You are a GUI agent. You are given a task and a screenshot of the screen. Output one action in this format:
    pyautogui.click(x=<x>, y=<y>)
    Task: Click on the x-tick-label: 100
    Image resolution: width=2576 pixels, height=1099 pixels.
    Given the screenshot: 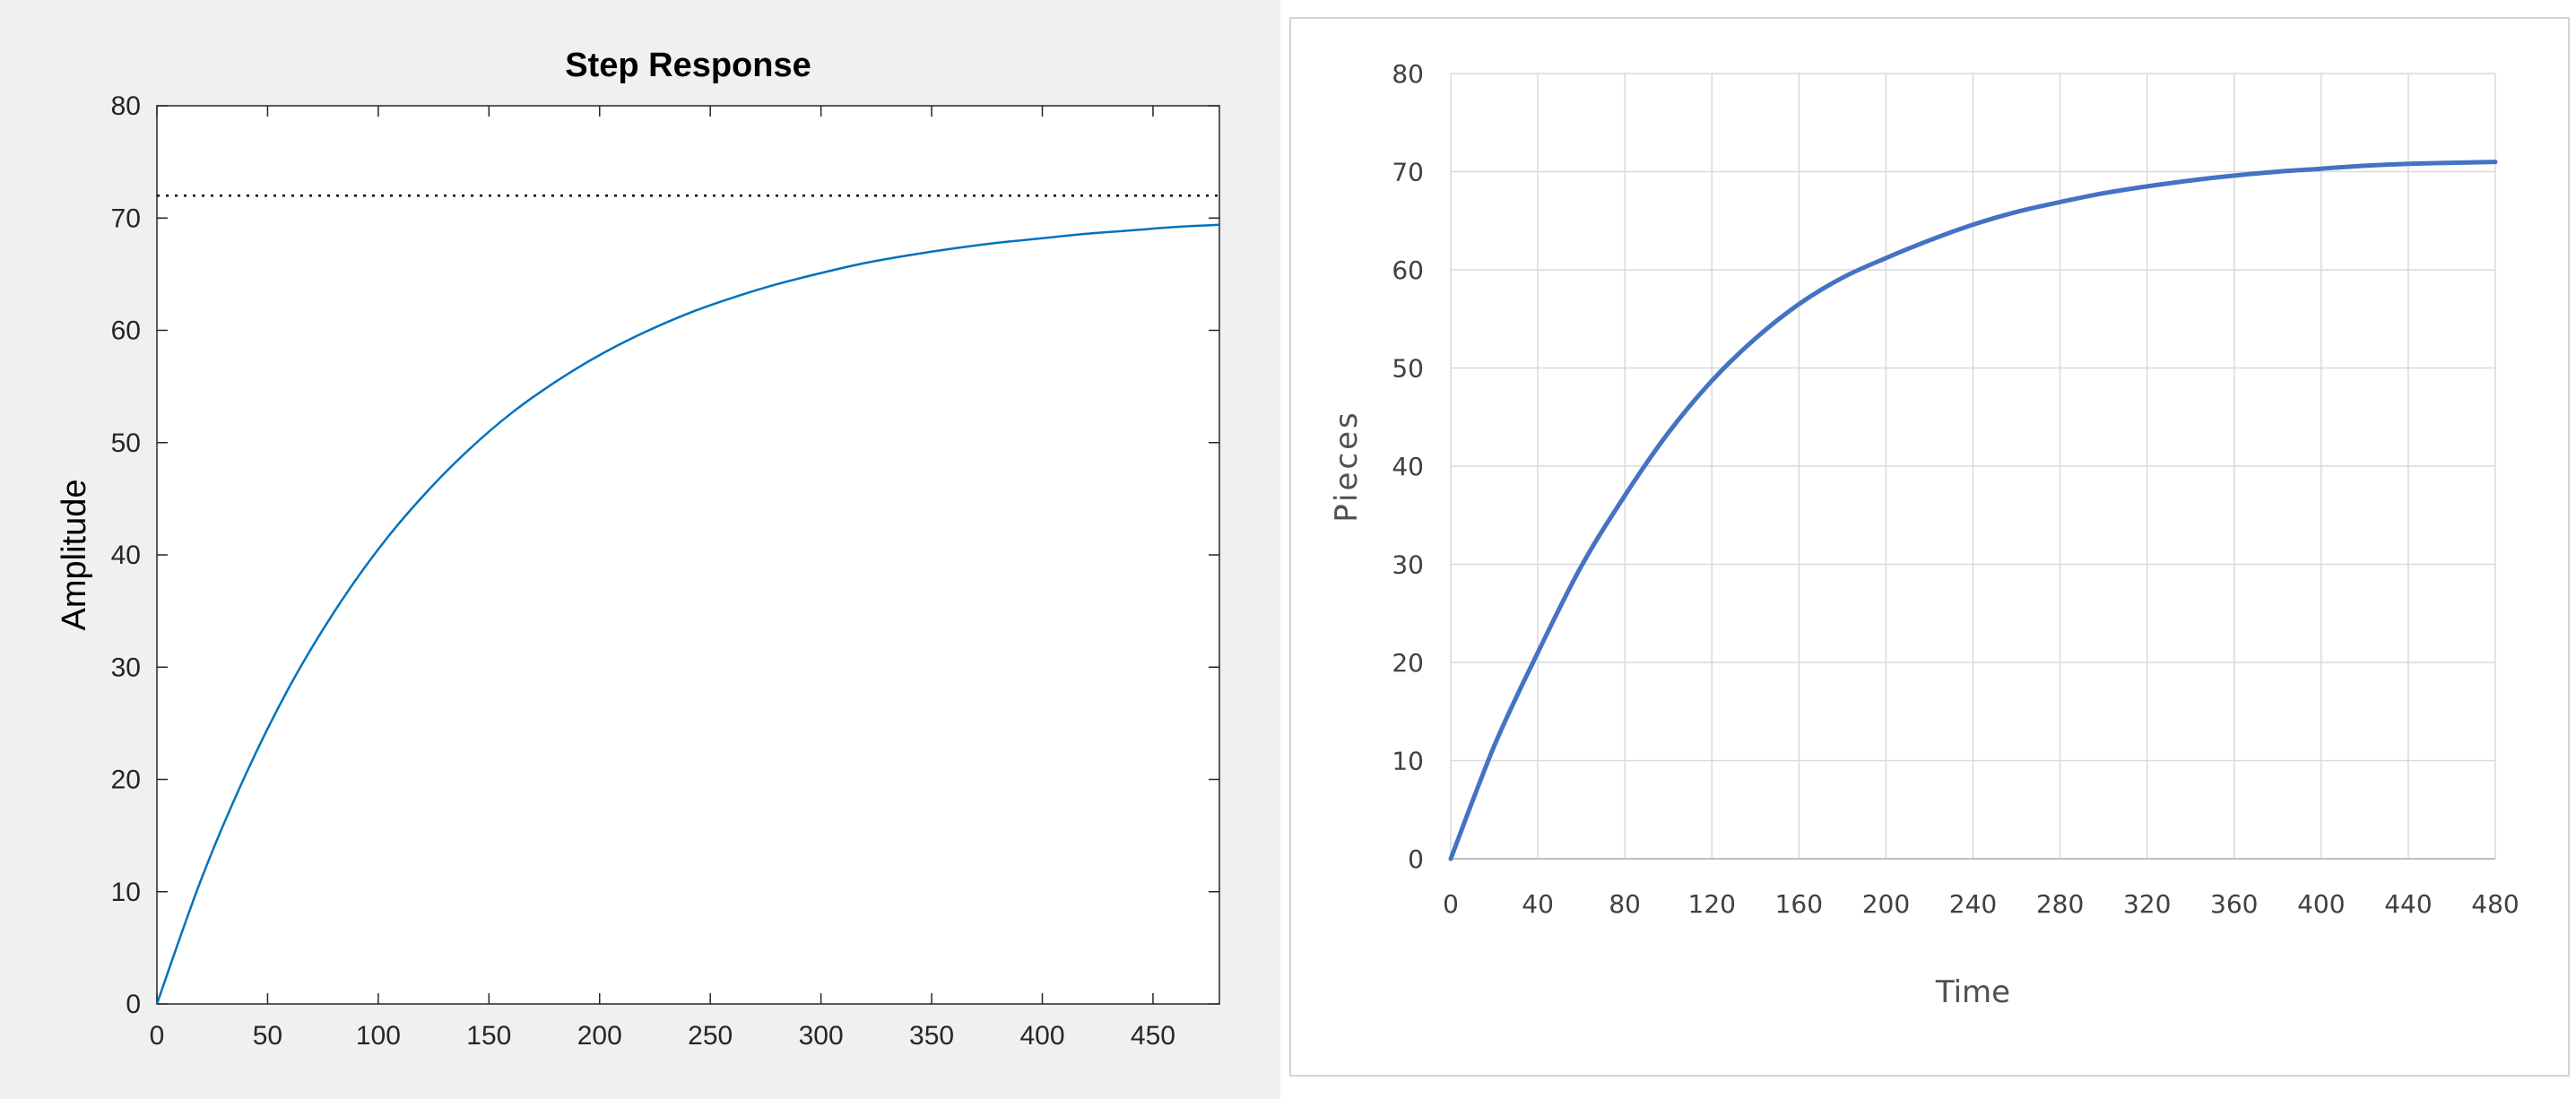 What is the action you would take?
    pyautogui.click(x=378, y=1036)
    